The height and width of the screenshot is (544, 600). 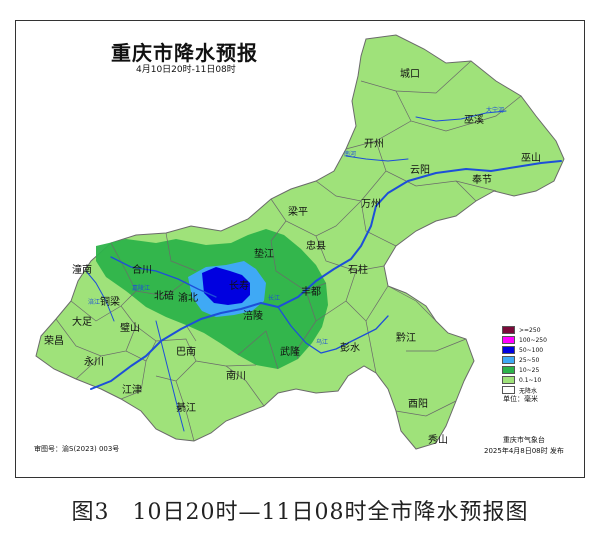 What do you see at coordinates (142, 270) in the screenshot?
I see `county-hechuan: 合川` at bounding box center [142, 270].